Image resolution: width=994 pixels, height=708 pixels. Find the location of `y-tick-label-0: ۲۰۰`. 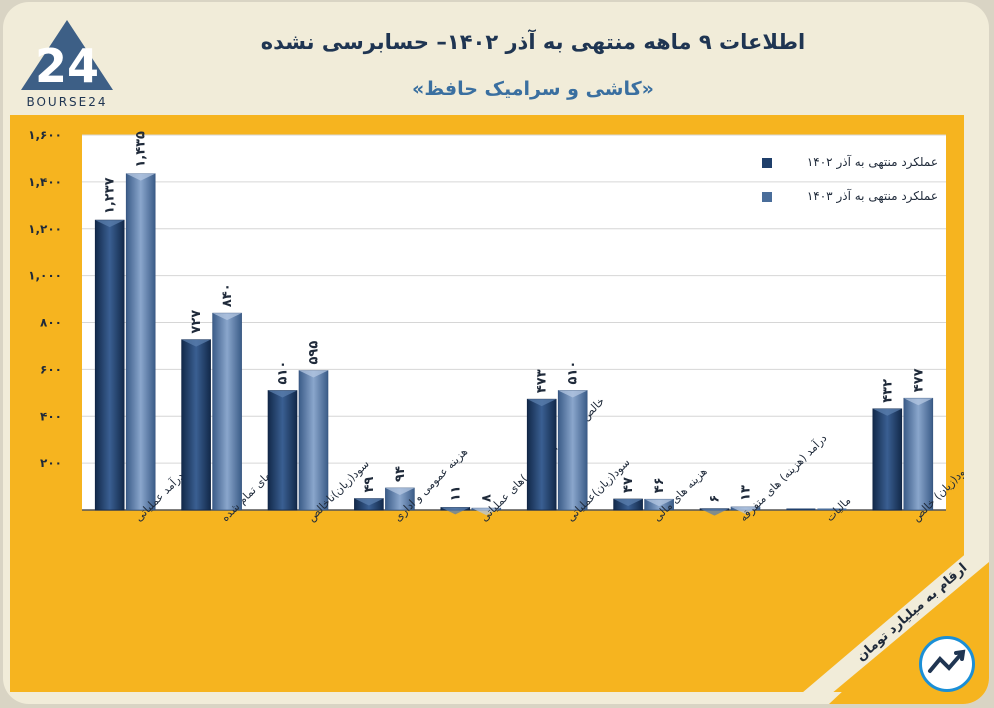

y-tick-label-0: ۲۰۰ is located at coordinates (51, 463).